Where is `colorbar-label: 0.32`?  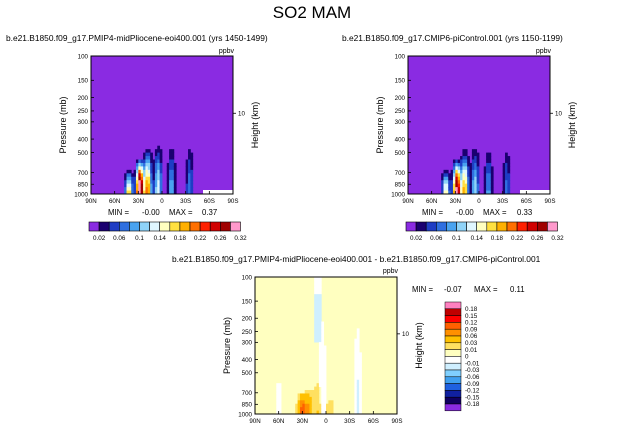
colorbar-label: 0.32 is located at coordinates (240, 238).